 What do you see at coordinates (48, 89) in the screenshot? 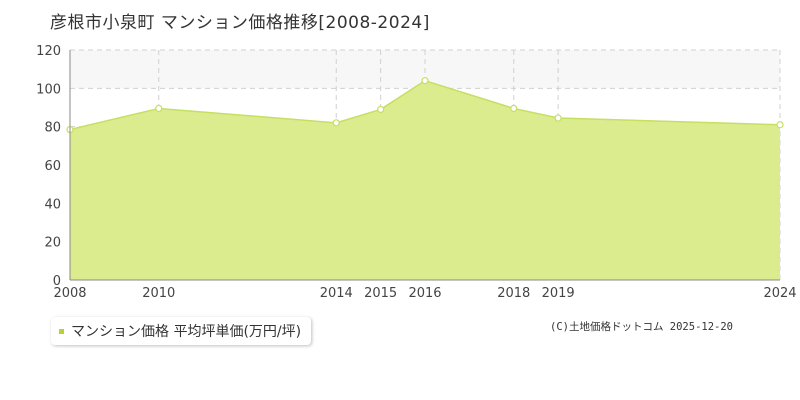
I see `y-tick-label-100: 100` at bounding box center [48, 89].